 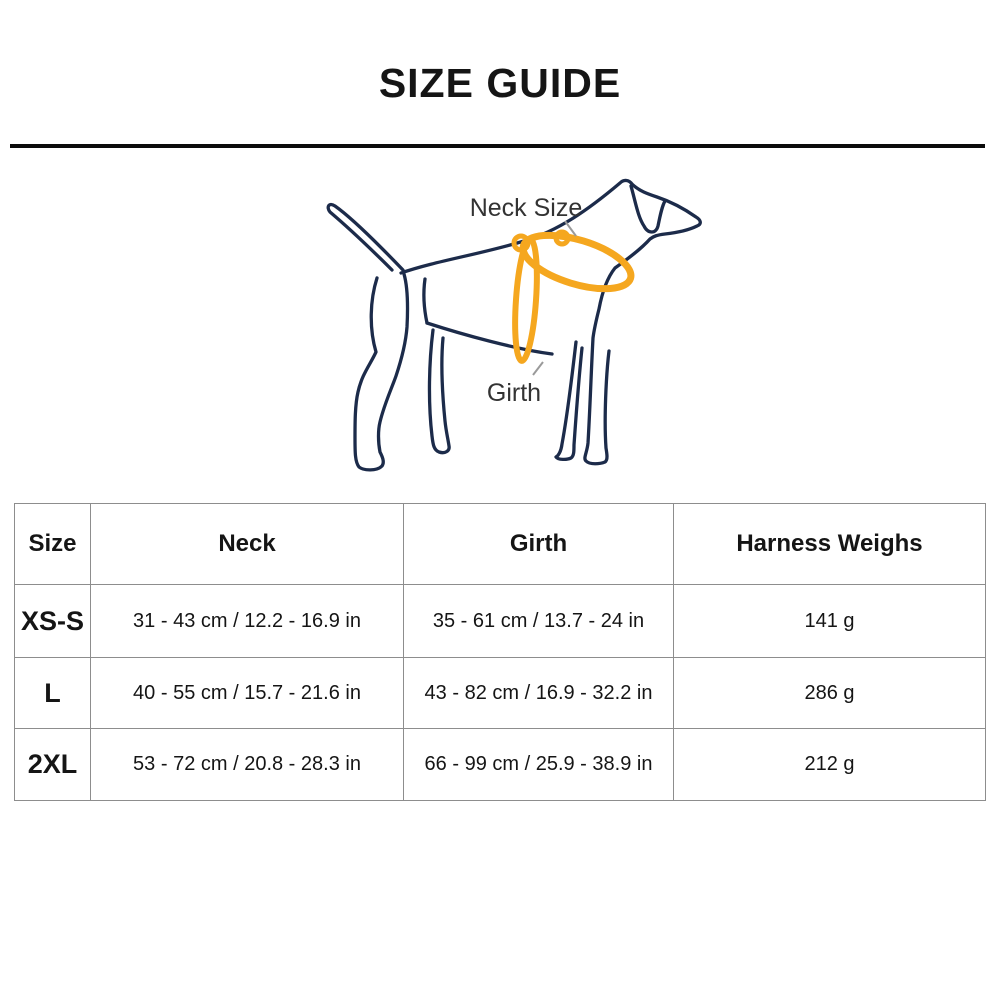 I want to click on neck-size-label: Neck Size, so click(x=526, y=208).